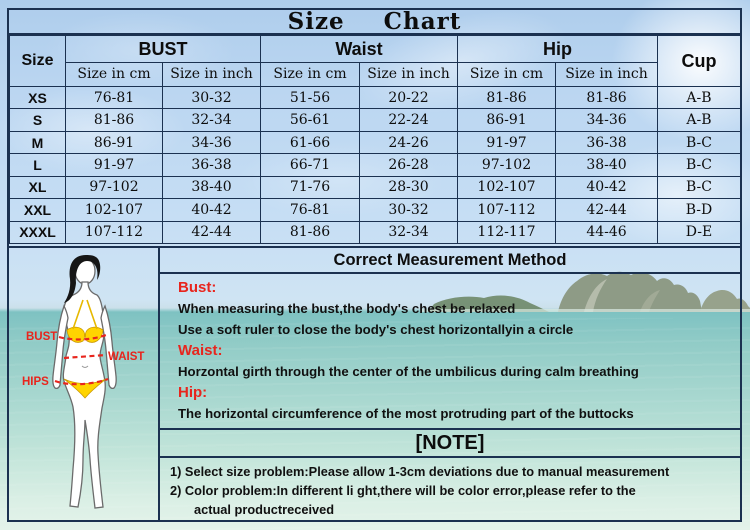  What do you see at coordinates (94, 334) in the screenshot?
I see `bikini-top` at bounding box center [94, 334].